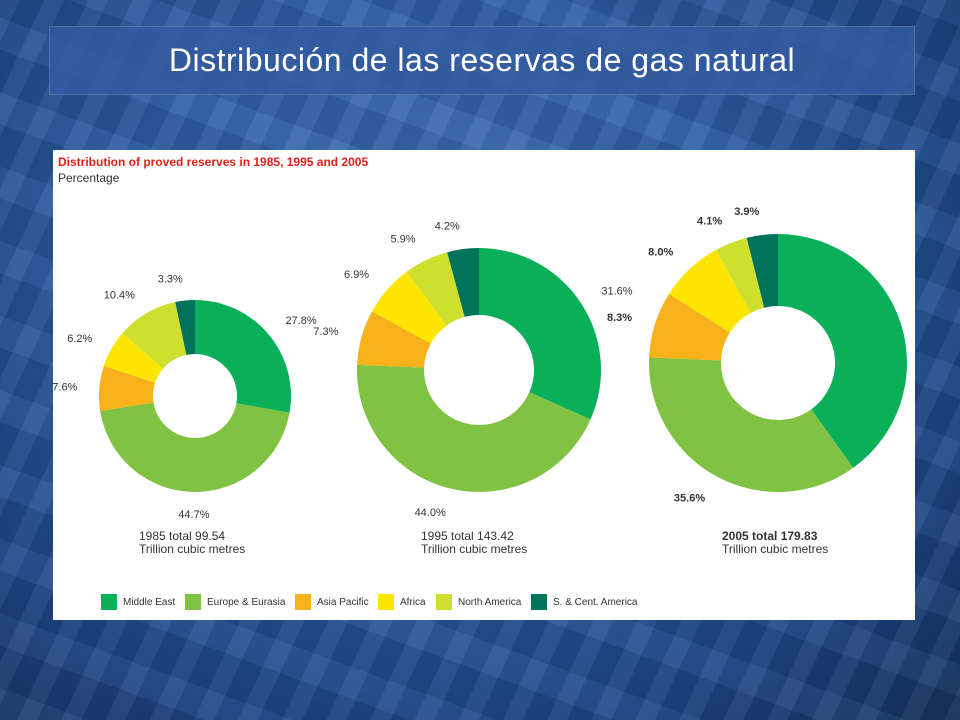 The height and width of the screenshot is (720, 960). What do you see at coordinates (195, 447) in the screenshot?
I see `donut-1985-slice-europe-eurasia` at bounding box center [195, 447].